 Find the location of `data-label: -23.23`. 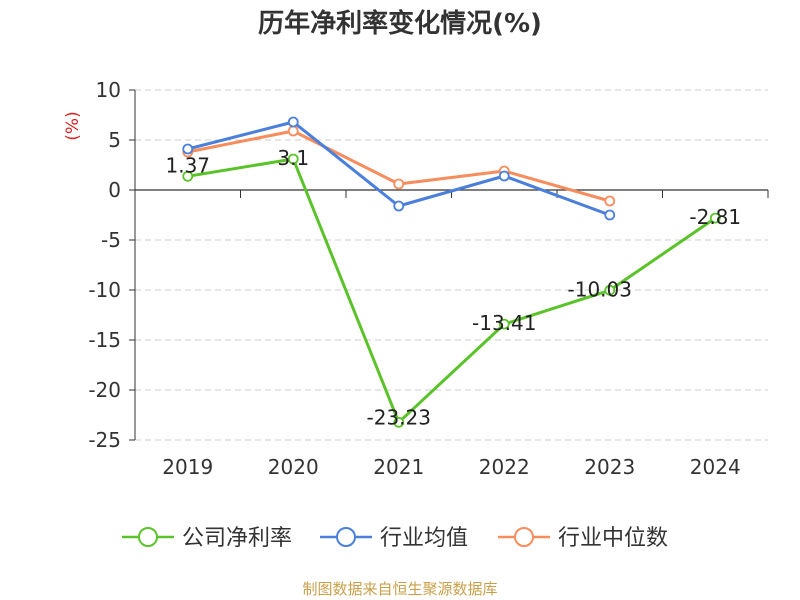

data-label: -23.23 is located at coordinates (399, 417).